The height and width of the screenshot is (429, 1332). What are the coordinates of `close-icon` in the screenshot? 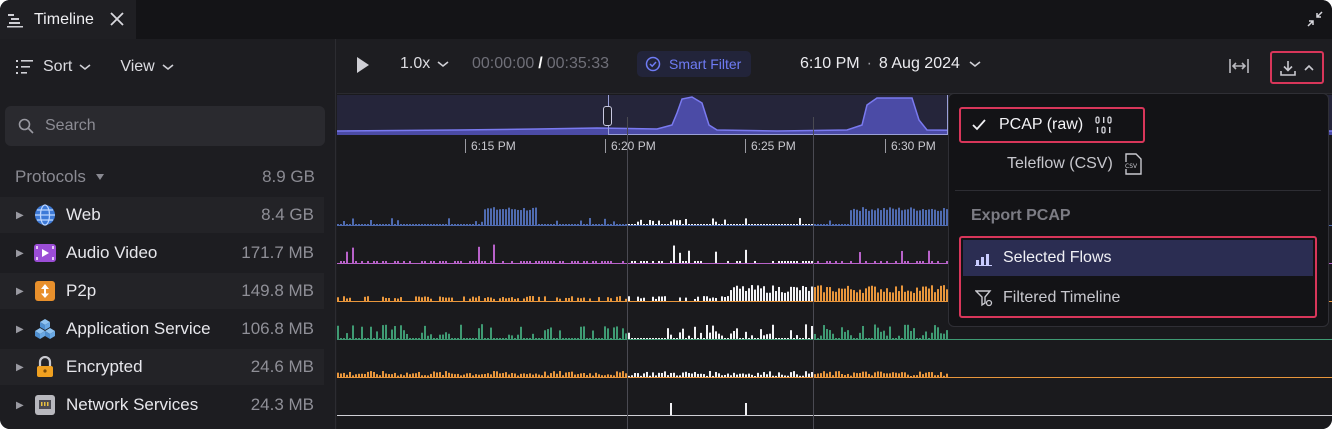 It's located at (117, 19).